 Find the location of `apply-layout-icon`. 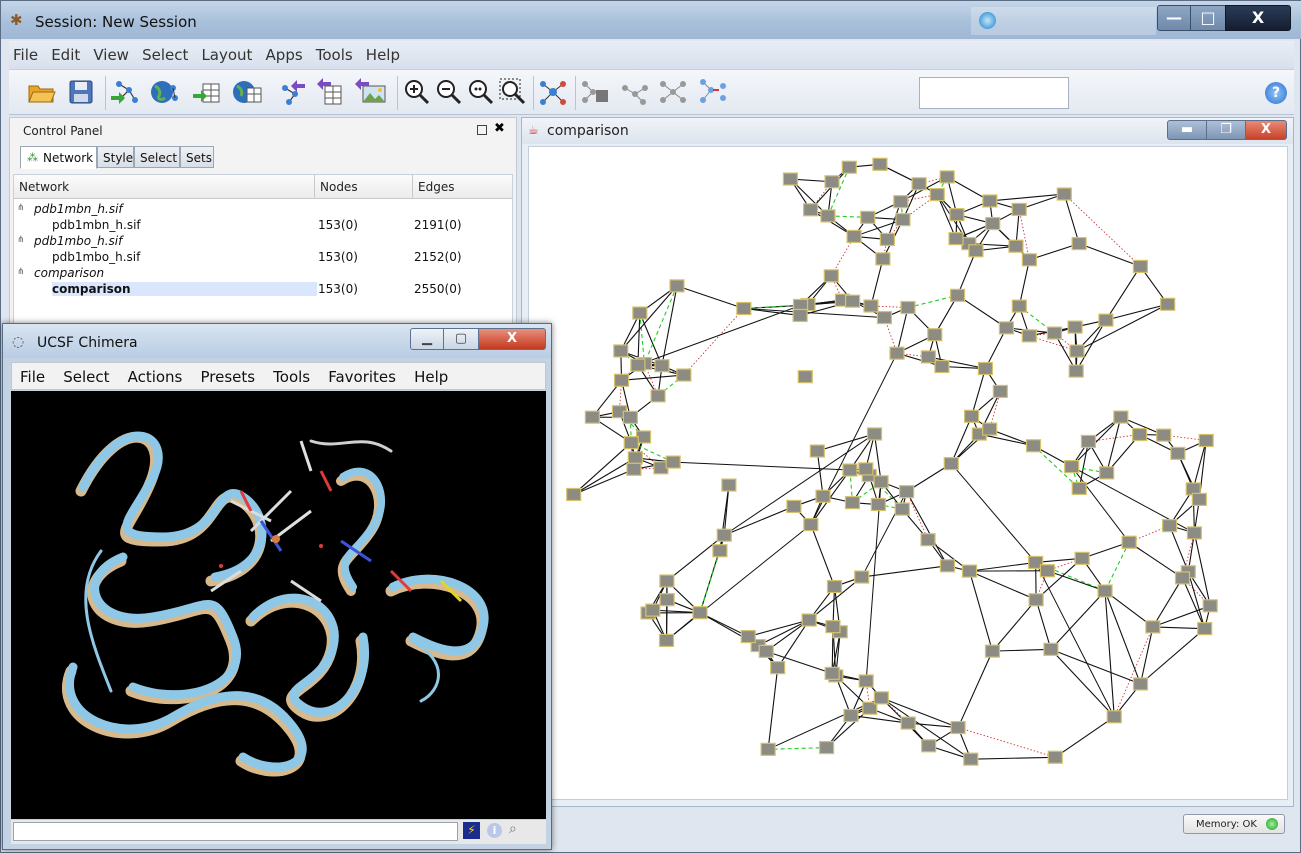

apply-layout-icon is located at coordinates (553, 92).